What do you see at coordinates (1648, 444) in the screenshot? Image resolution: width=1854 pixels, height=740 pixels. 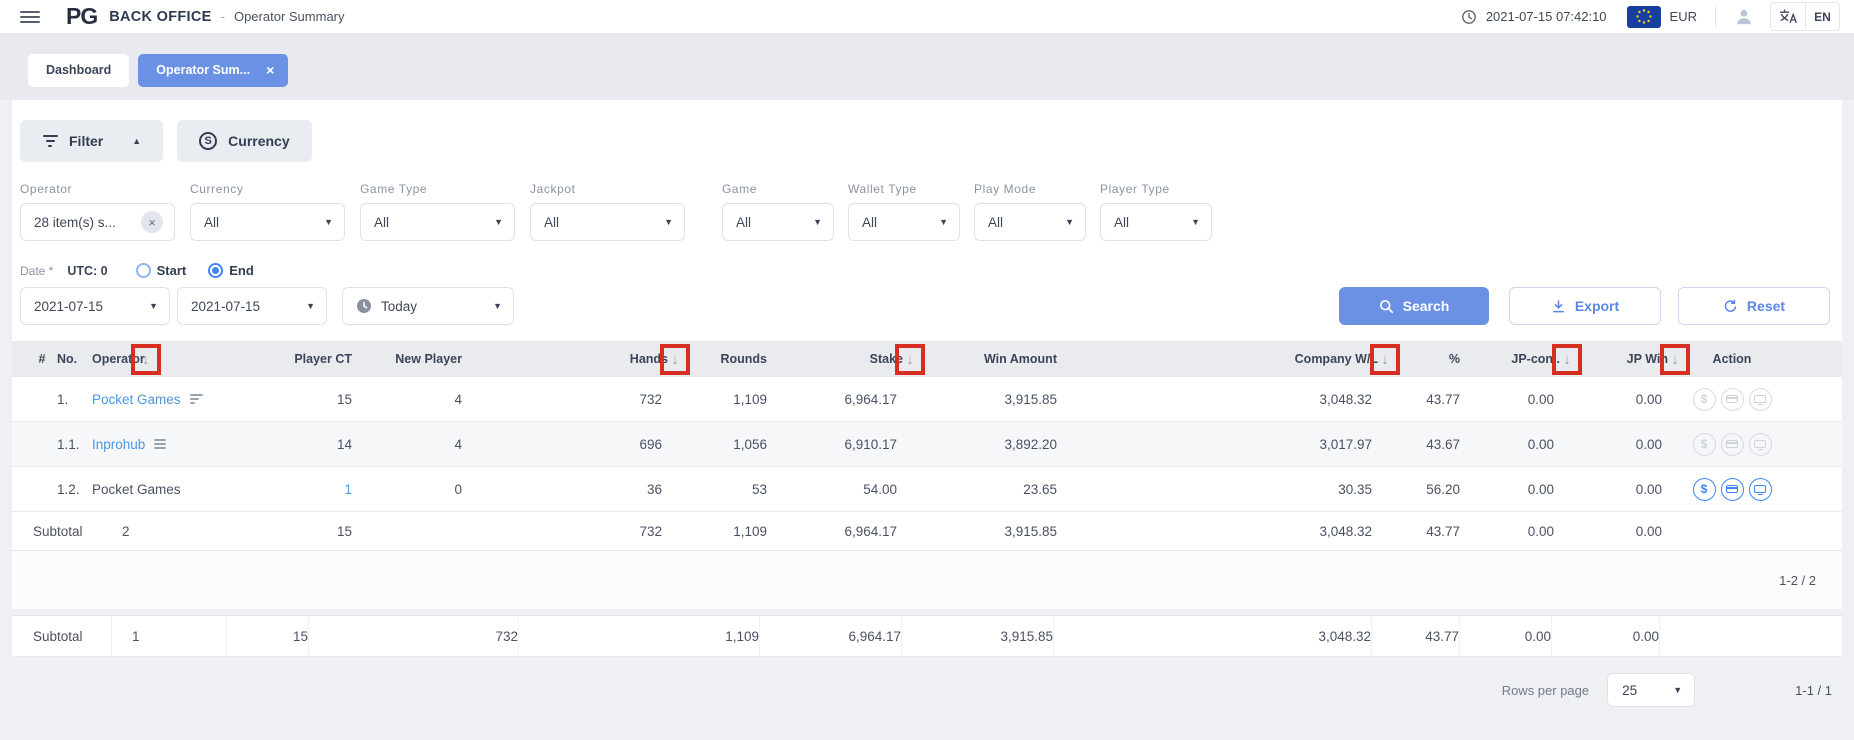 I see `cell-jp-win: 0.00` at bounding box center [1648, 444].